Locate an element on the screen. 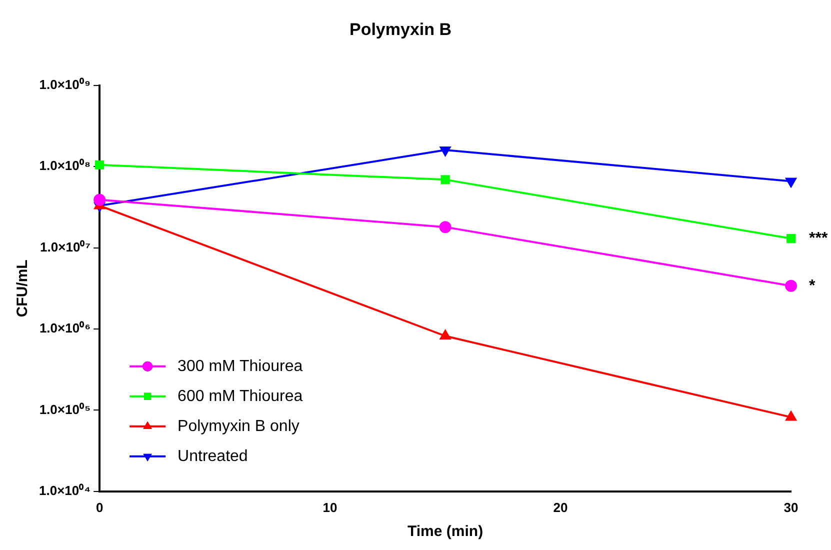  y-tick-label: 1.0×10⁰⁵ is located at coordinates (65, 409).